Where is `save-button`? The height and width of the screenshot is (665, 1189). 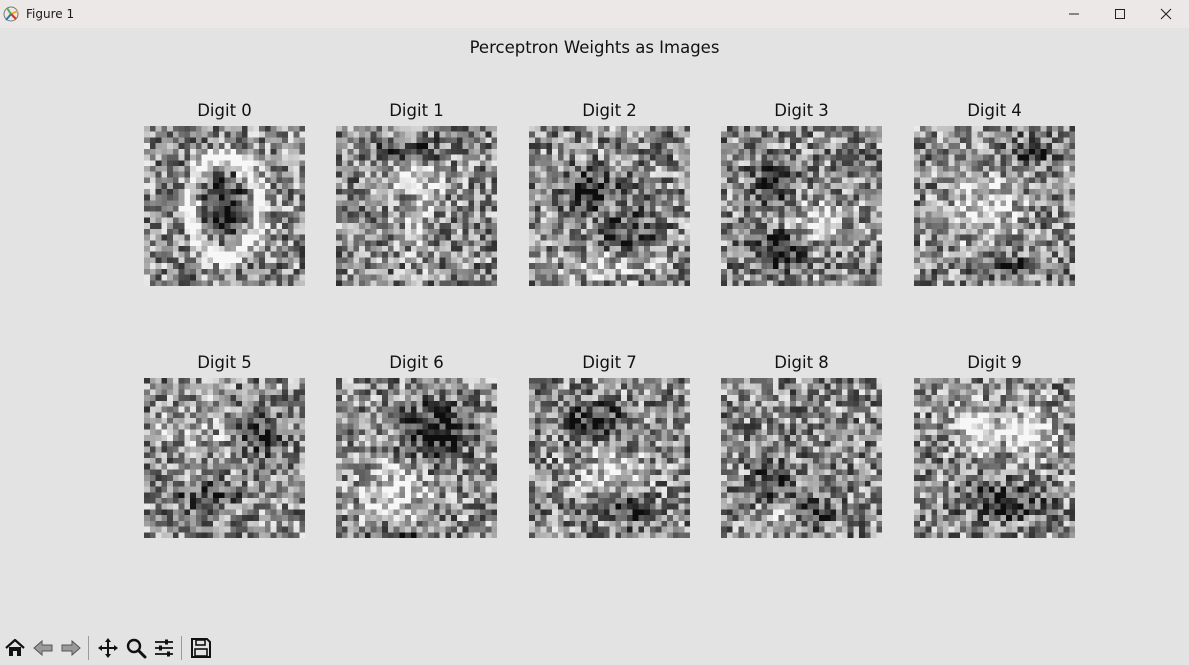 save-button is located at coordinates (201, 648).